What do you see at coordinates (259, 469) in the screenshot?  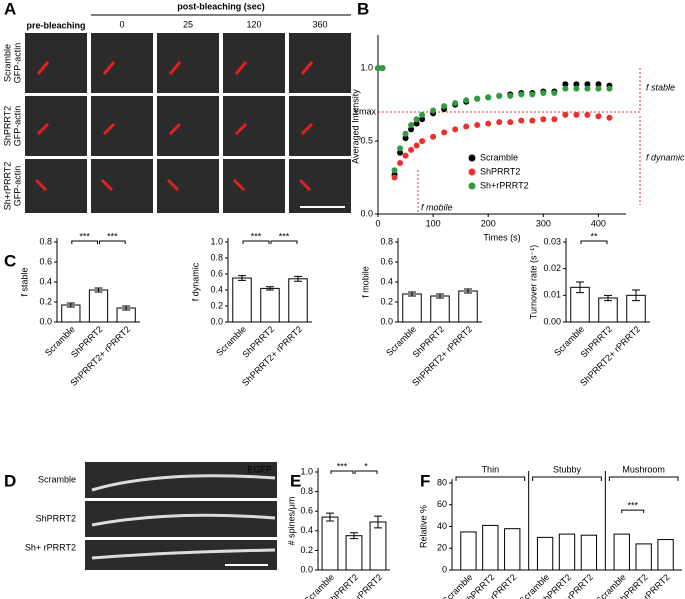 I see `channel-label: EGFP` at bounding box center [259, 469].